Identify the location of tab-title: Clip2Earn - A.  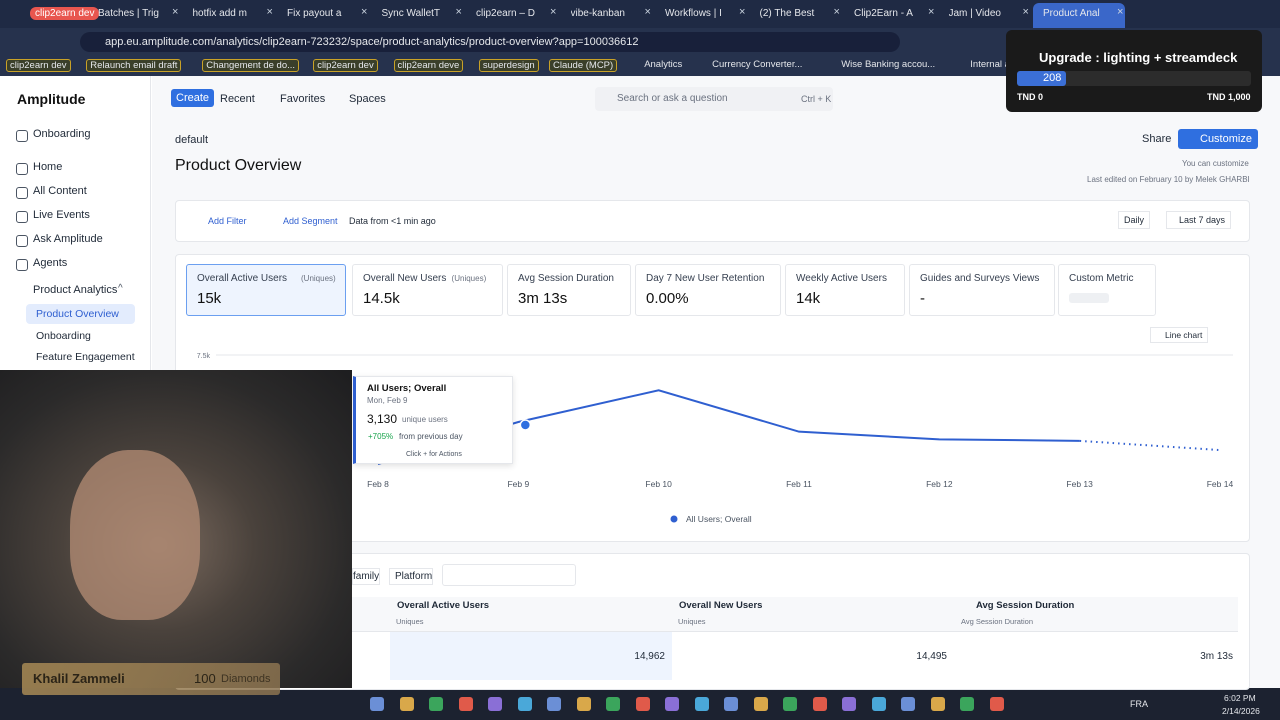
(883, 13).